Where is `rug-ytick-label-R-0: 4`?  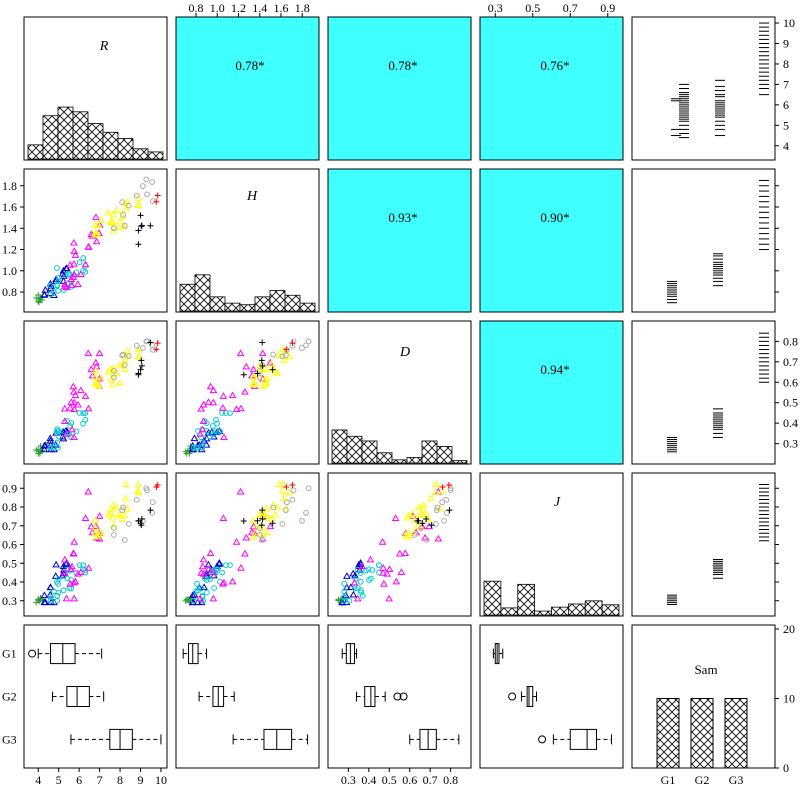
rug-ytick-label-R-0: 4 is located at coordinates (786, 146).